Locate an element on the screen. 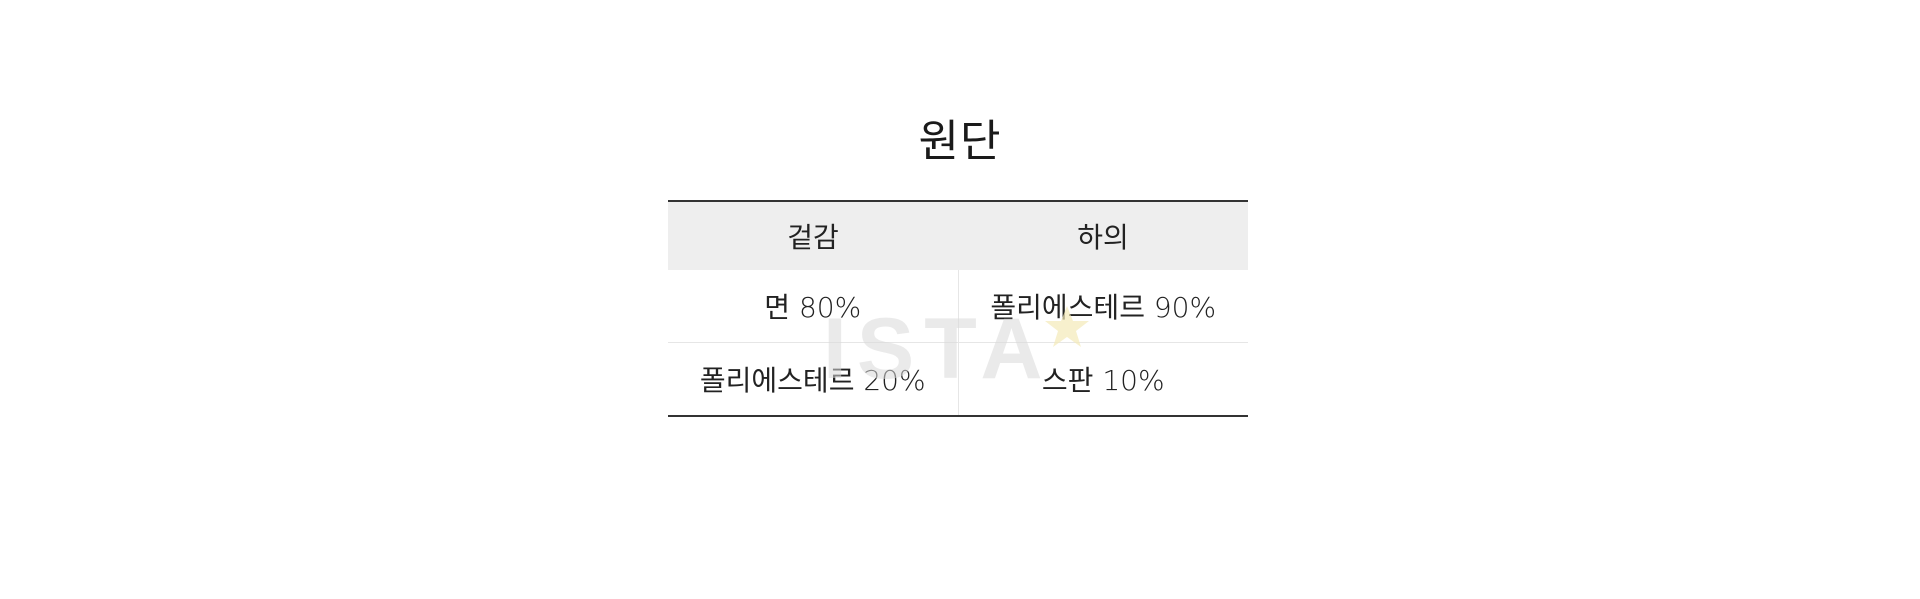 The image size is (1920, 599). header-bottoms: 하의 is located at coordinates (1103, 237).